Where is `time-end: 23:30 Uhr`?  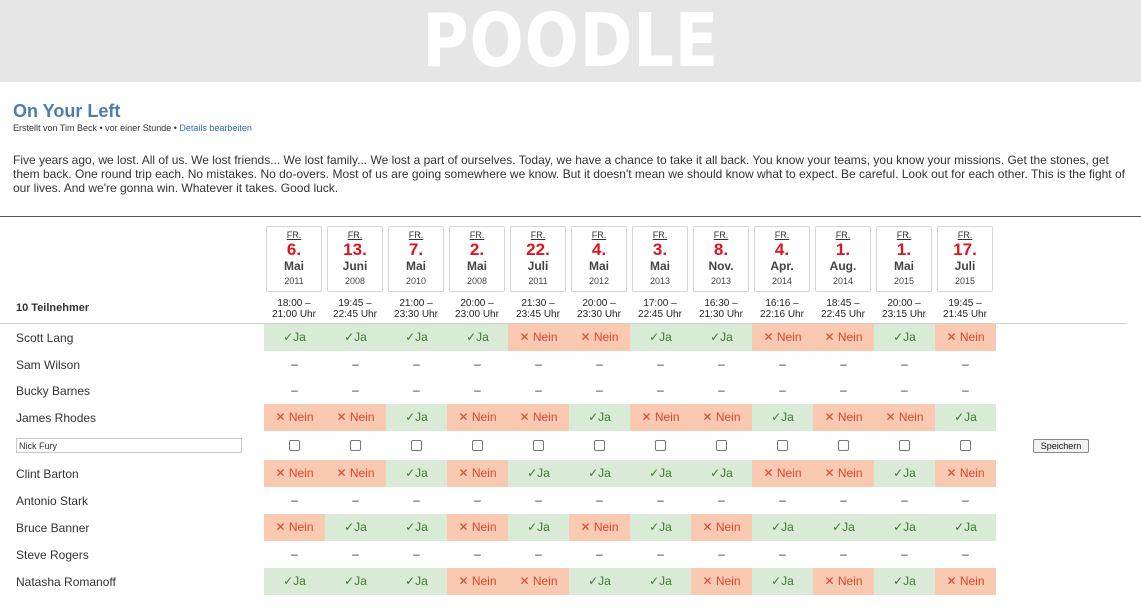 time-end: 23:30 Uhr is located at coordinates (599, 314).